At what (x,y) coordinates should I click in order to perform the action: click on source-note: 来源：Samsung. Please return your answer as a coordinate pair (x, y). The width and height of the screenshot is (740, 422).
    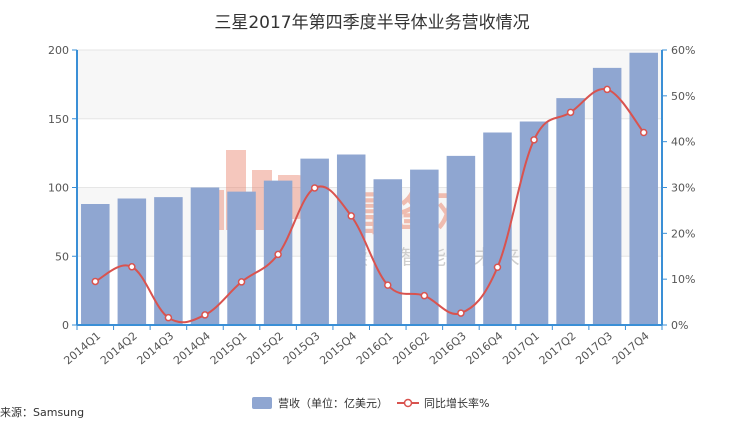
    Looking at the image, I should click on (42, 412).